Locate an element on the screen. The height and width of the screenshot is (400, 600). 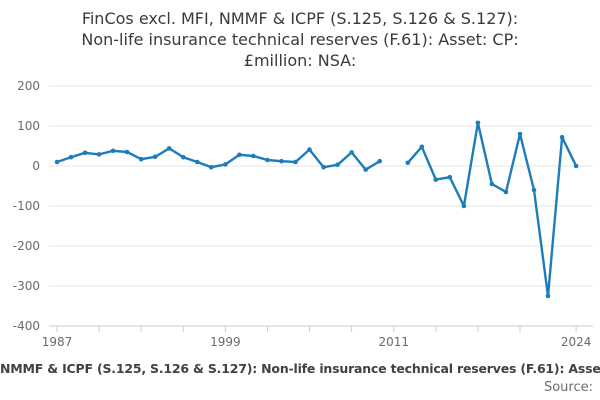
y-tick-label: -200 is located at coordinates (26, 246).